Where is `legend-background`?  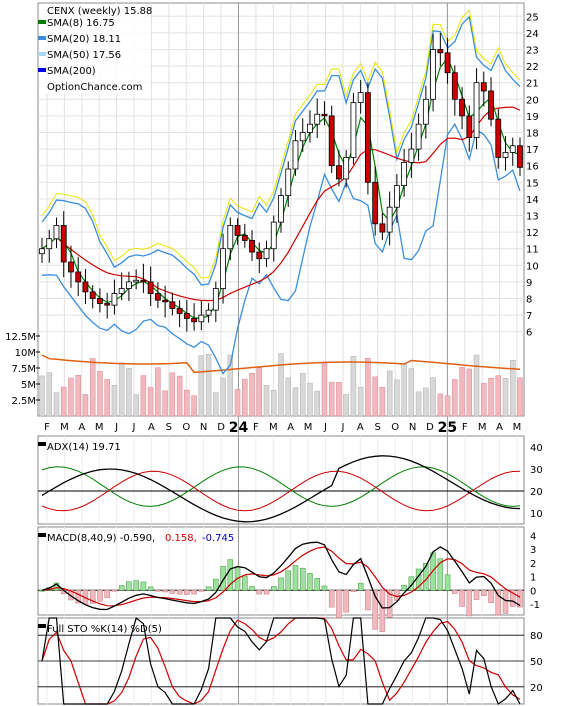 legend-background is located at coordinates (95, 49).